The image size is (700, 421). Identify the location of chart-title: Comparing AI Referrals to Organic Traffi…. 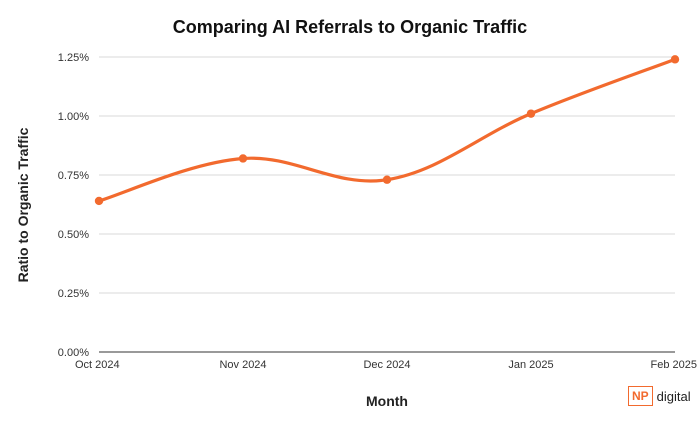
(350, 27).